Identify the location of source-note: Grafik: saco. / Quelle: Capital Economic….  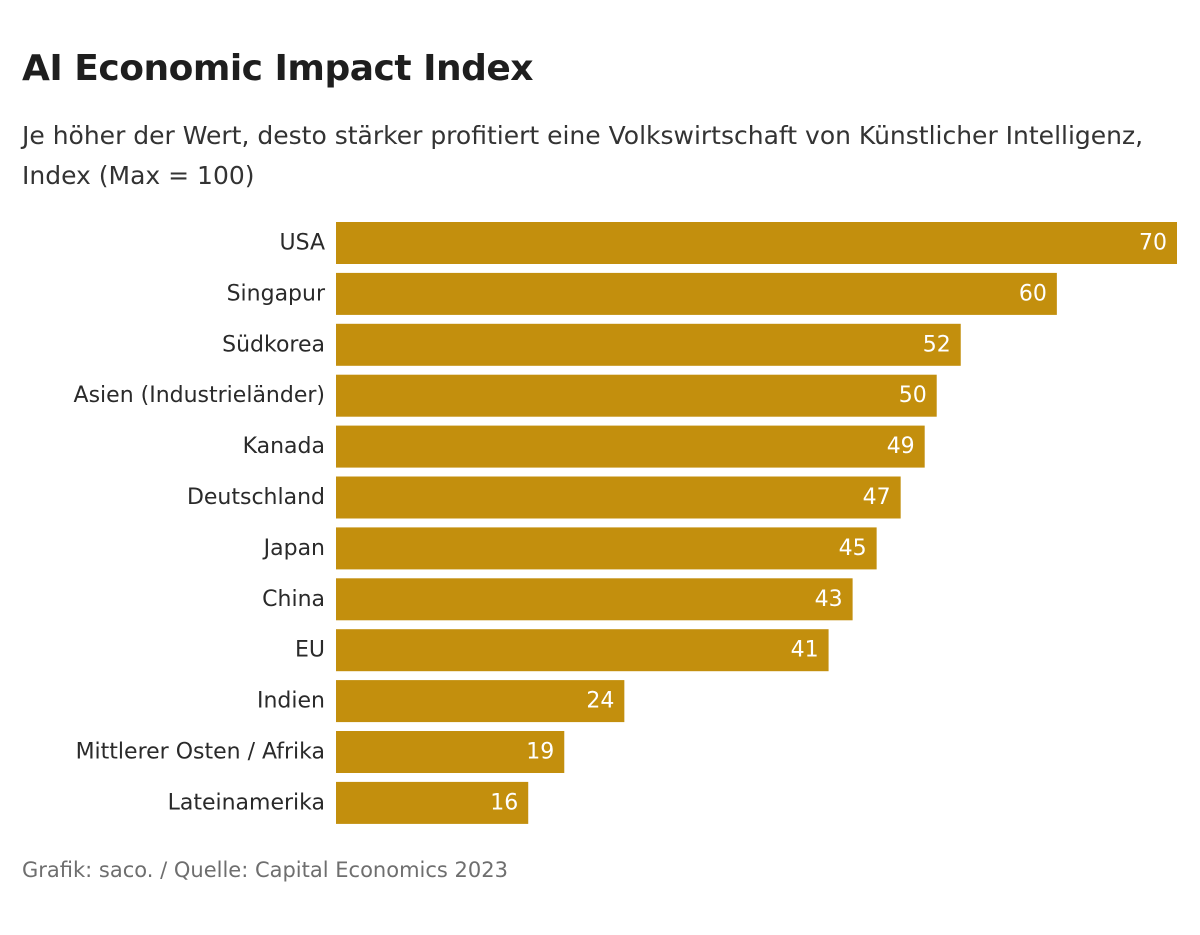
(265, 870).